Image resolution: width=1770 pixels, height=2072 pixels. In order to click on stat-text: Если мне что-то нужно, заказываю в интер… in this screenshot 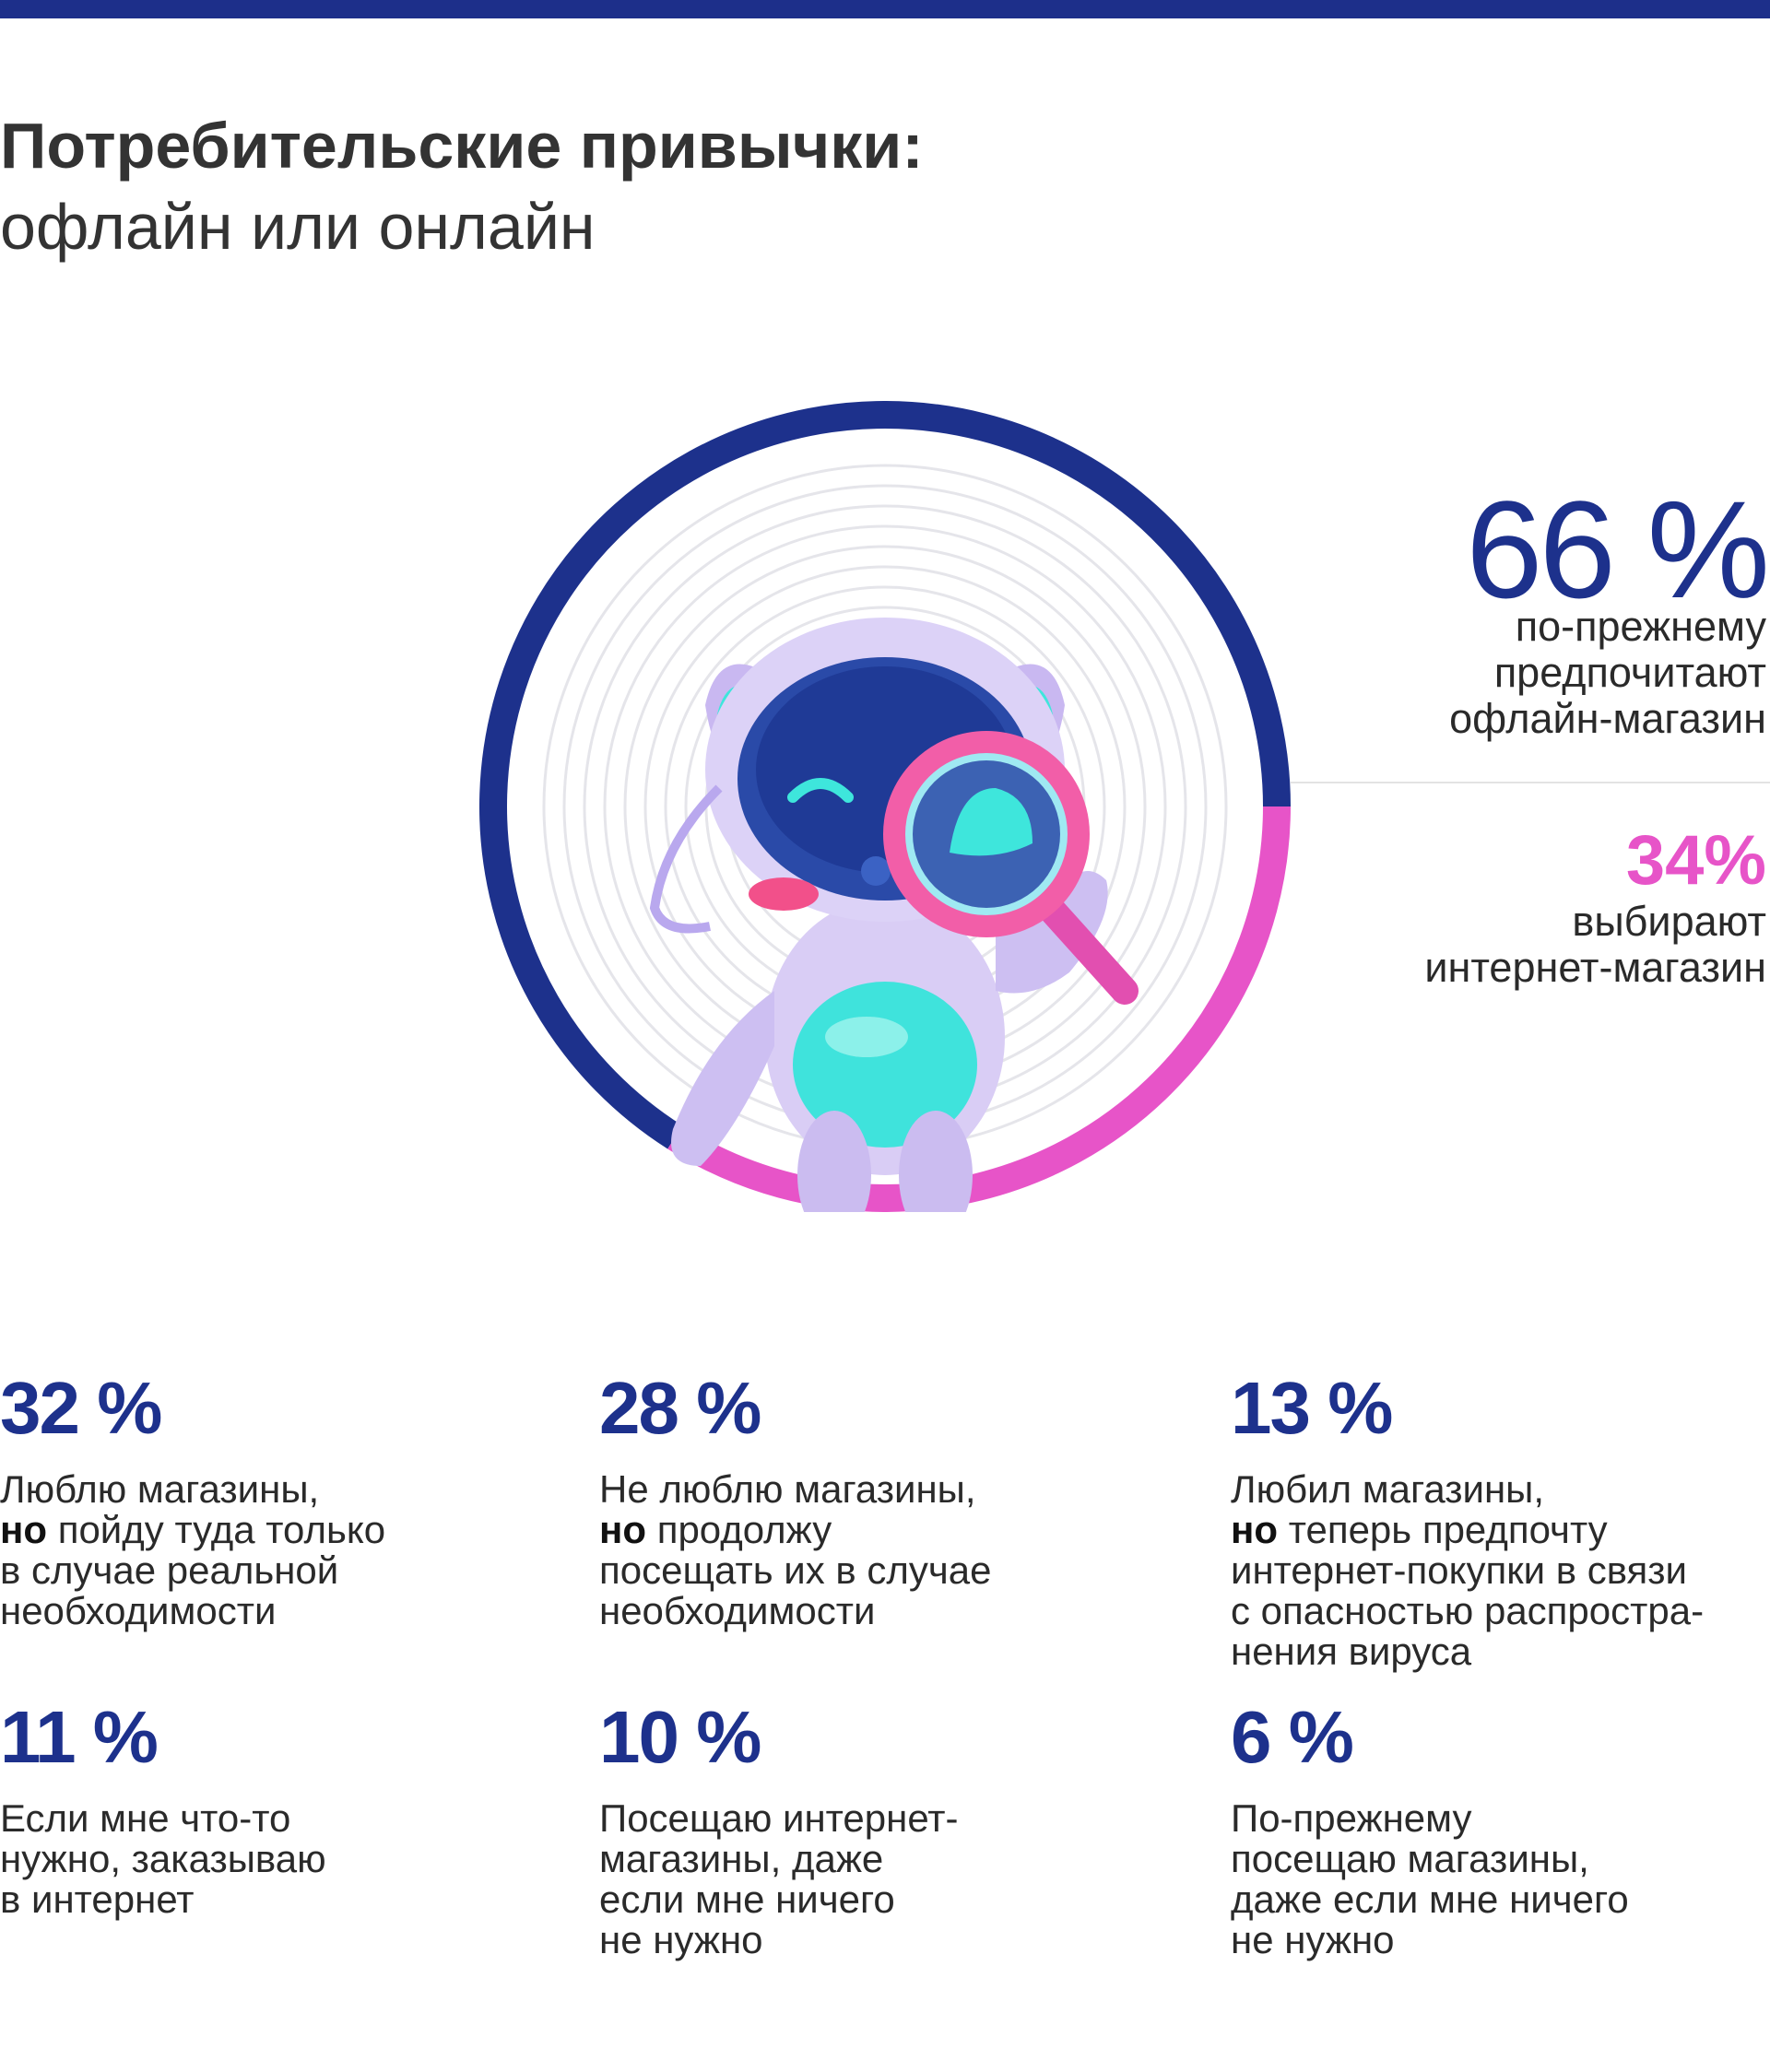, I will do `click(163, 1859)`.